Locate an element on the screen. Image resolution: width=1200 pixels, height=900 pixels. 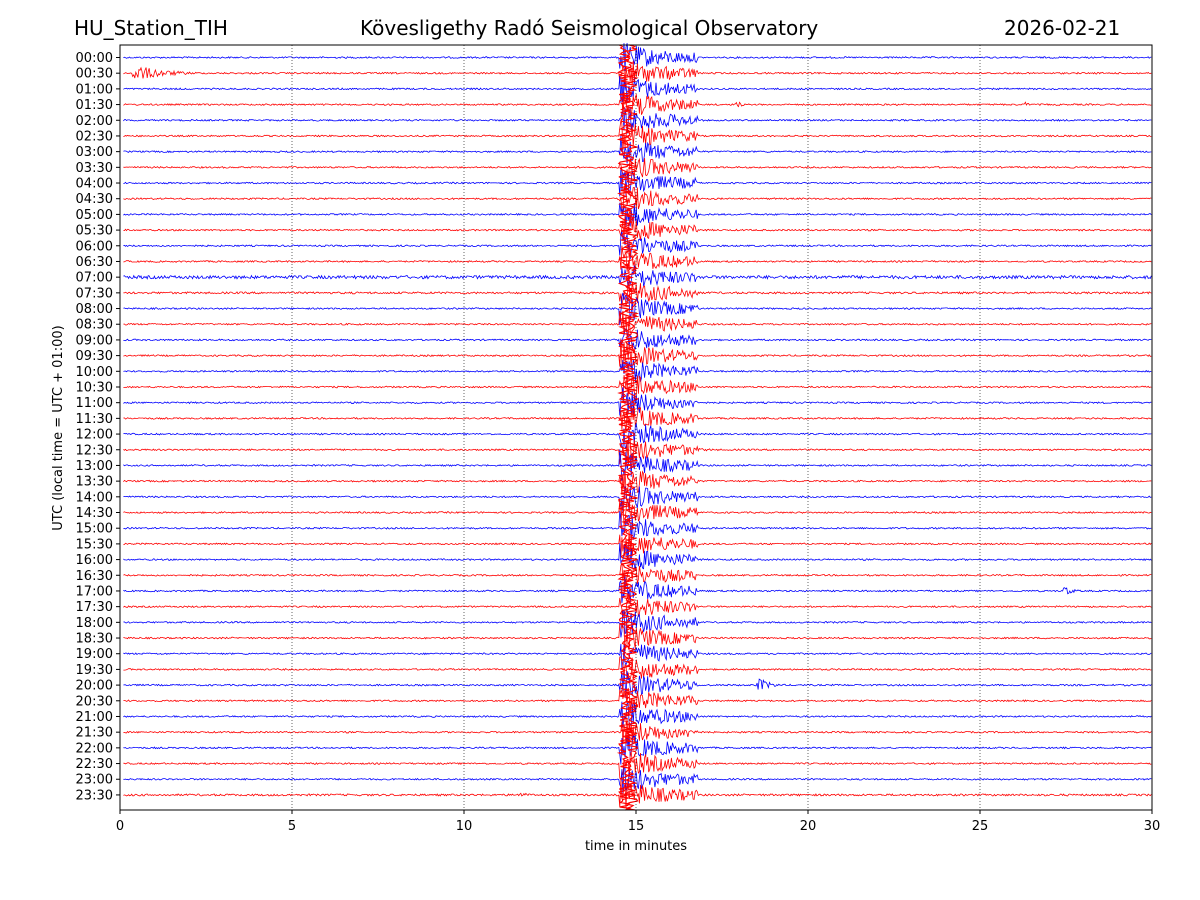
trace-2030 is located at coordinates (637, 700).